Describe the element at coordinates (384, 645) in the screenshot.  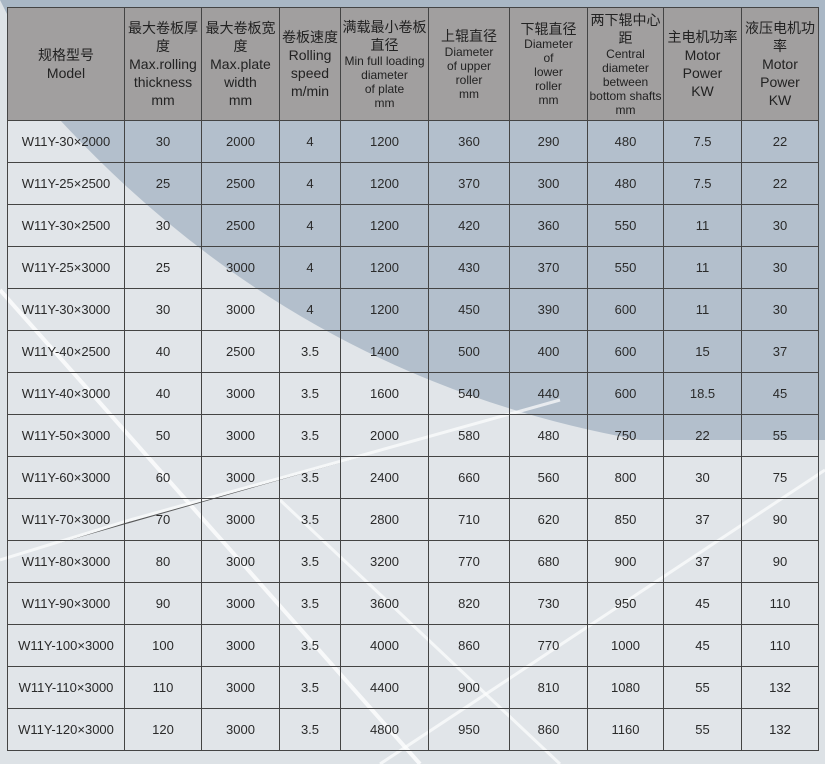
I see `value-cell: 4000` at that location.